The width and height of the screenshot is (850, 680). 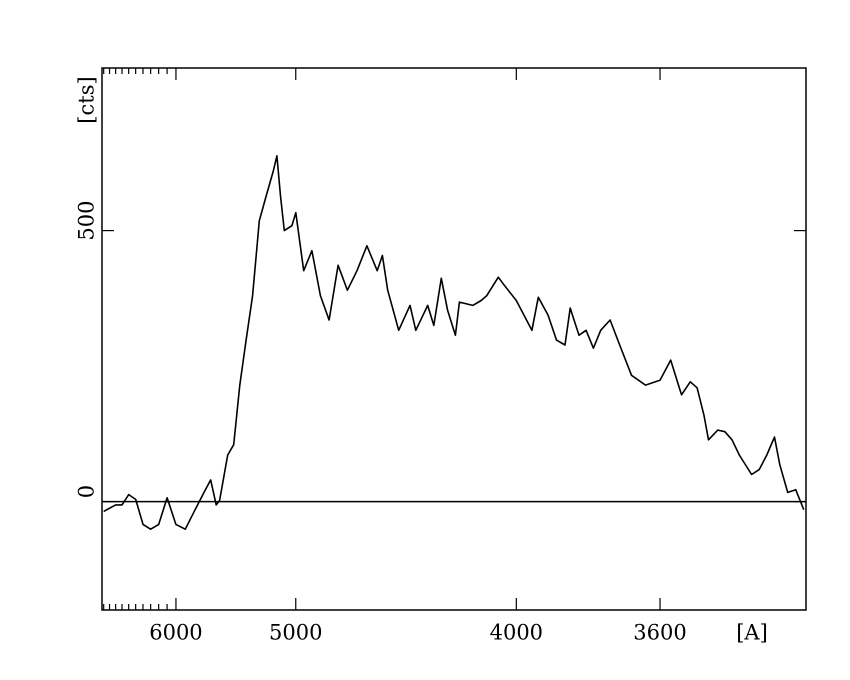 I want to click on x-tick-label: 6000, so click(x=175, y=633).